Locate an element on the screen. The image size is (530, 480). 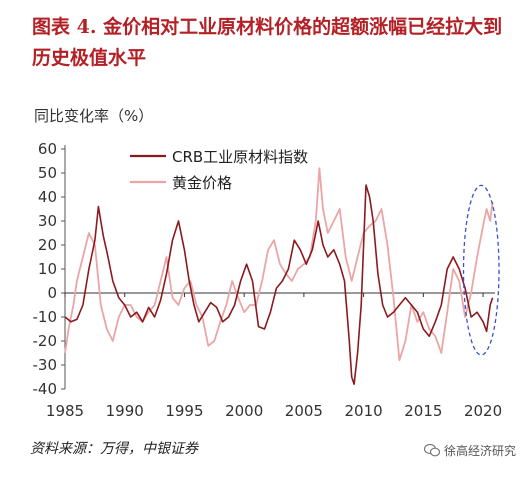
y-tick-label: -30 is located at coordinates (45, 365).